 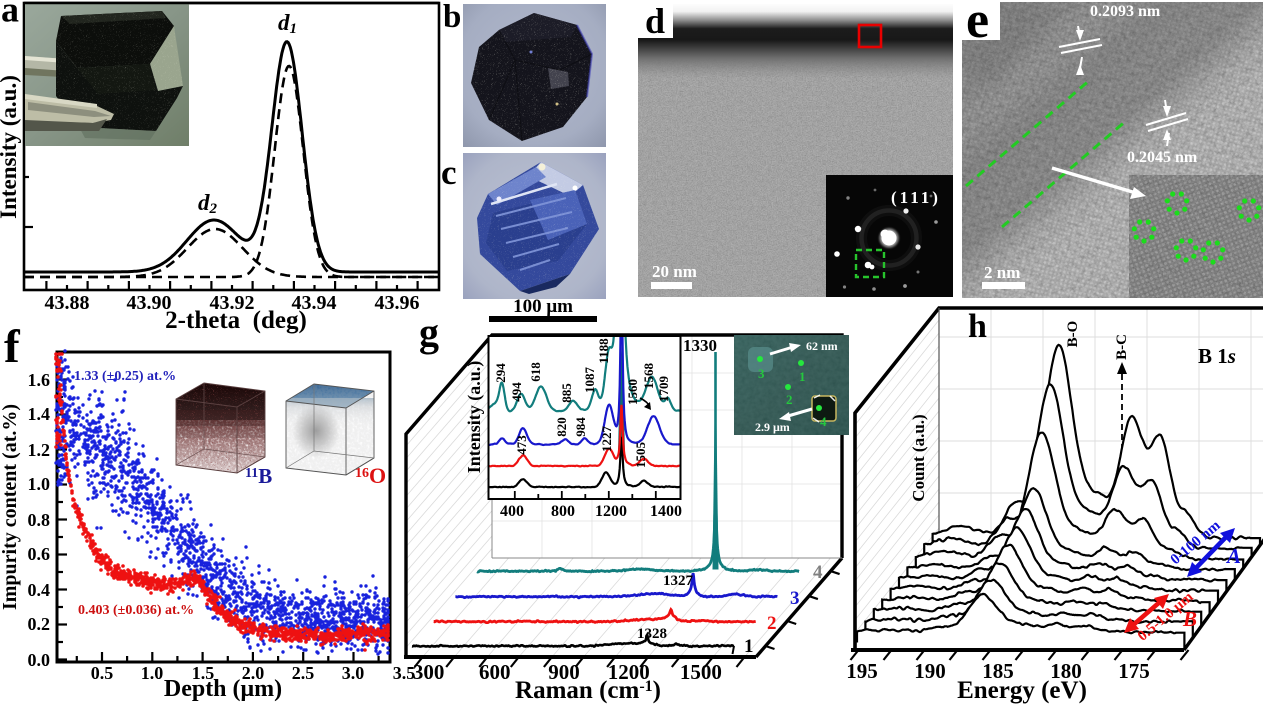 I want to click on svg-text: 20 nm, so click(x=674, y=271).